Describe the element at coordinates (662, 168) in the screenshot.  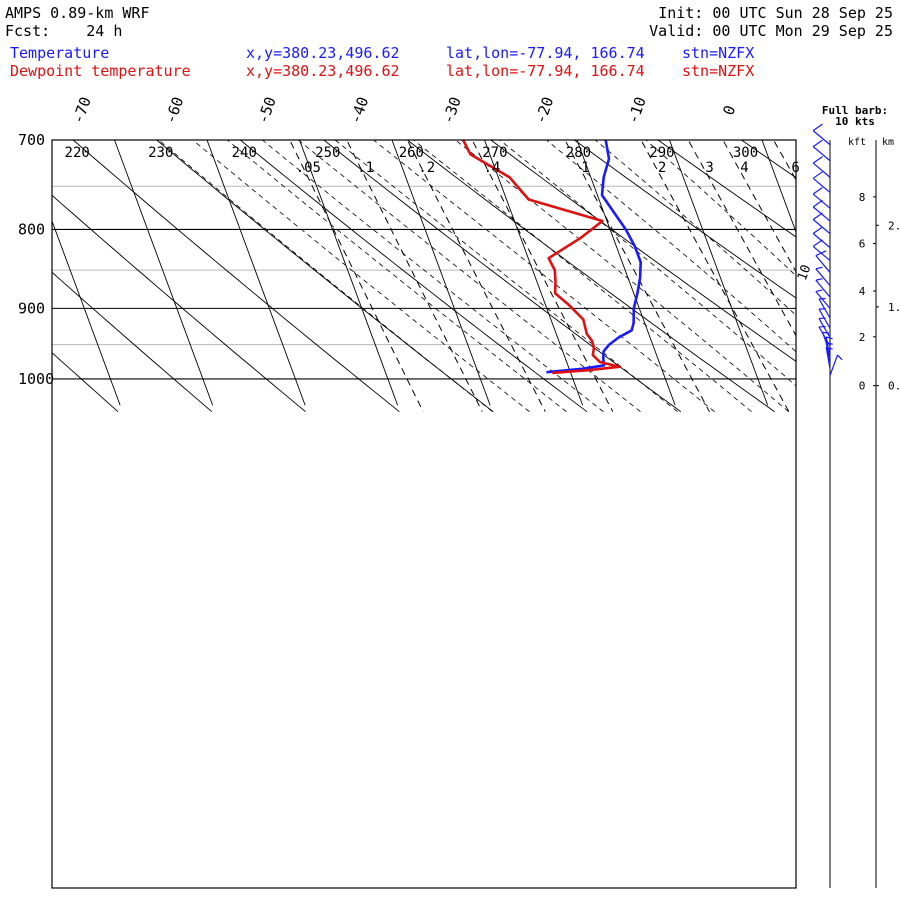
I see `mixing-ratio-label: 2` at that location.